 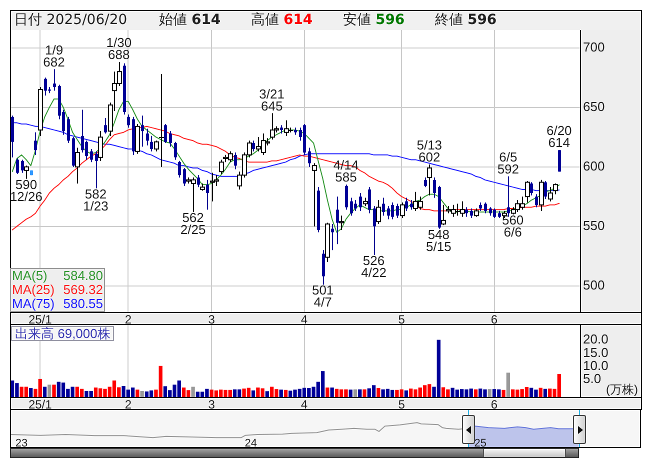 I want to click on y-tick-label: 650, so click(x=594, y=106).